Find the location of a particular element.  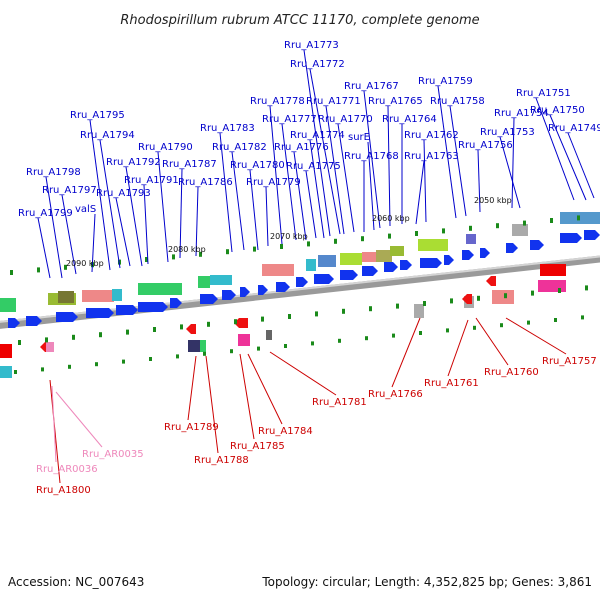

gene-label-rru-a1775: Rru_A1775 is located at coordinates (313, 166).